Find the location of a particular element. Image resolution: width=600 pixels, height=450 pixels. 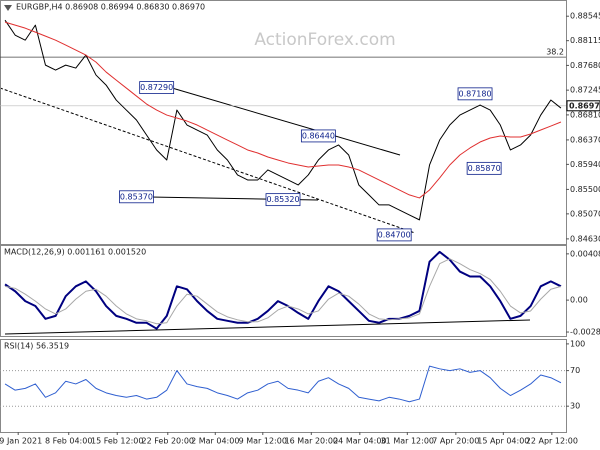

price-box-label: 0.86440 is located at coordinates (318, 135).